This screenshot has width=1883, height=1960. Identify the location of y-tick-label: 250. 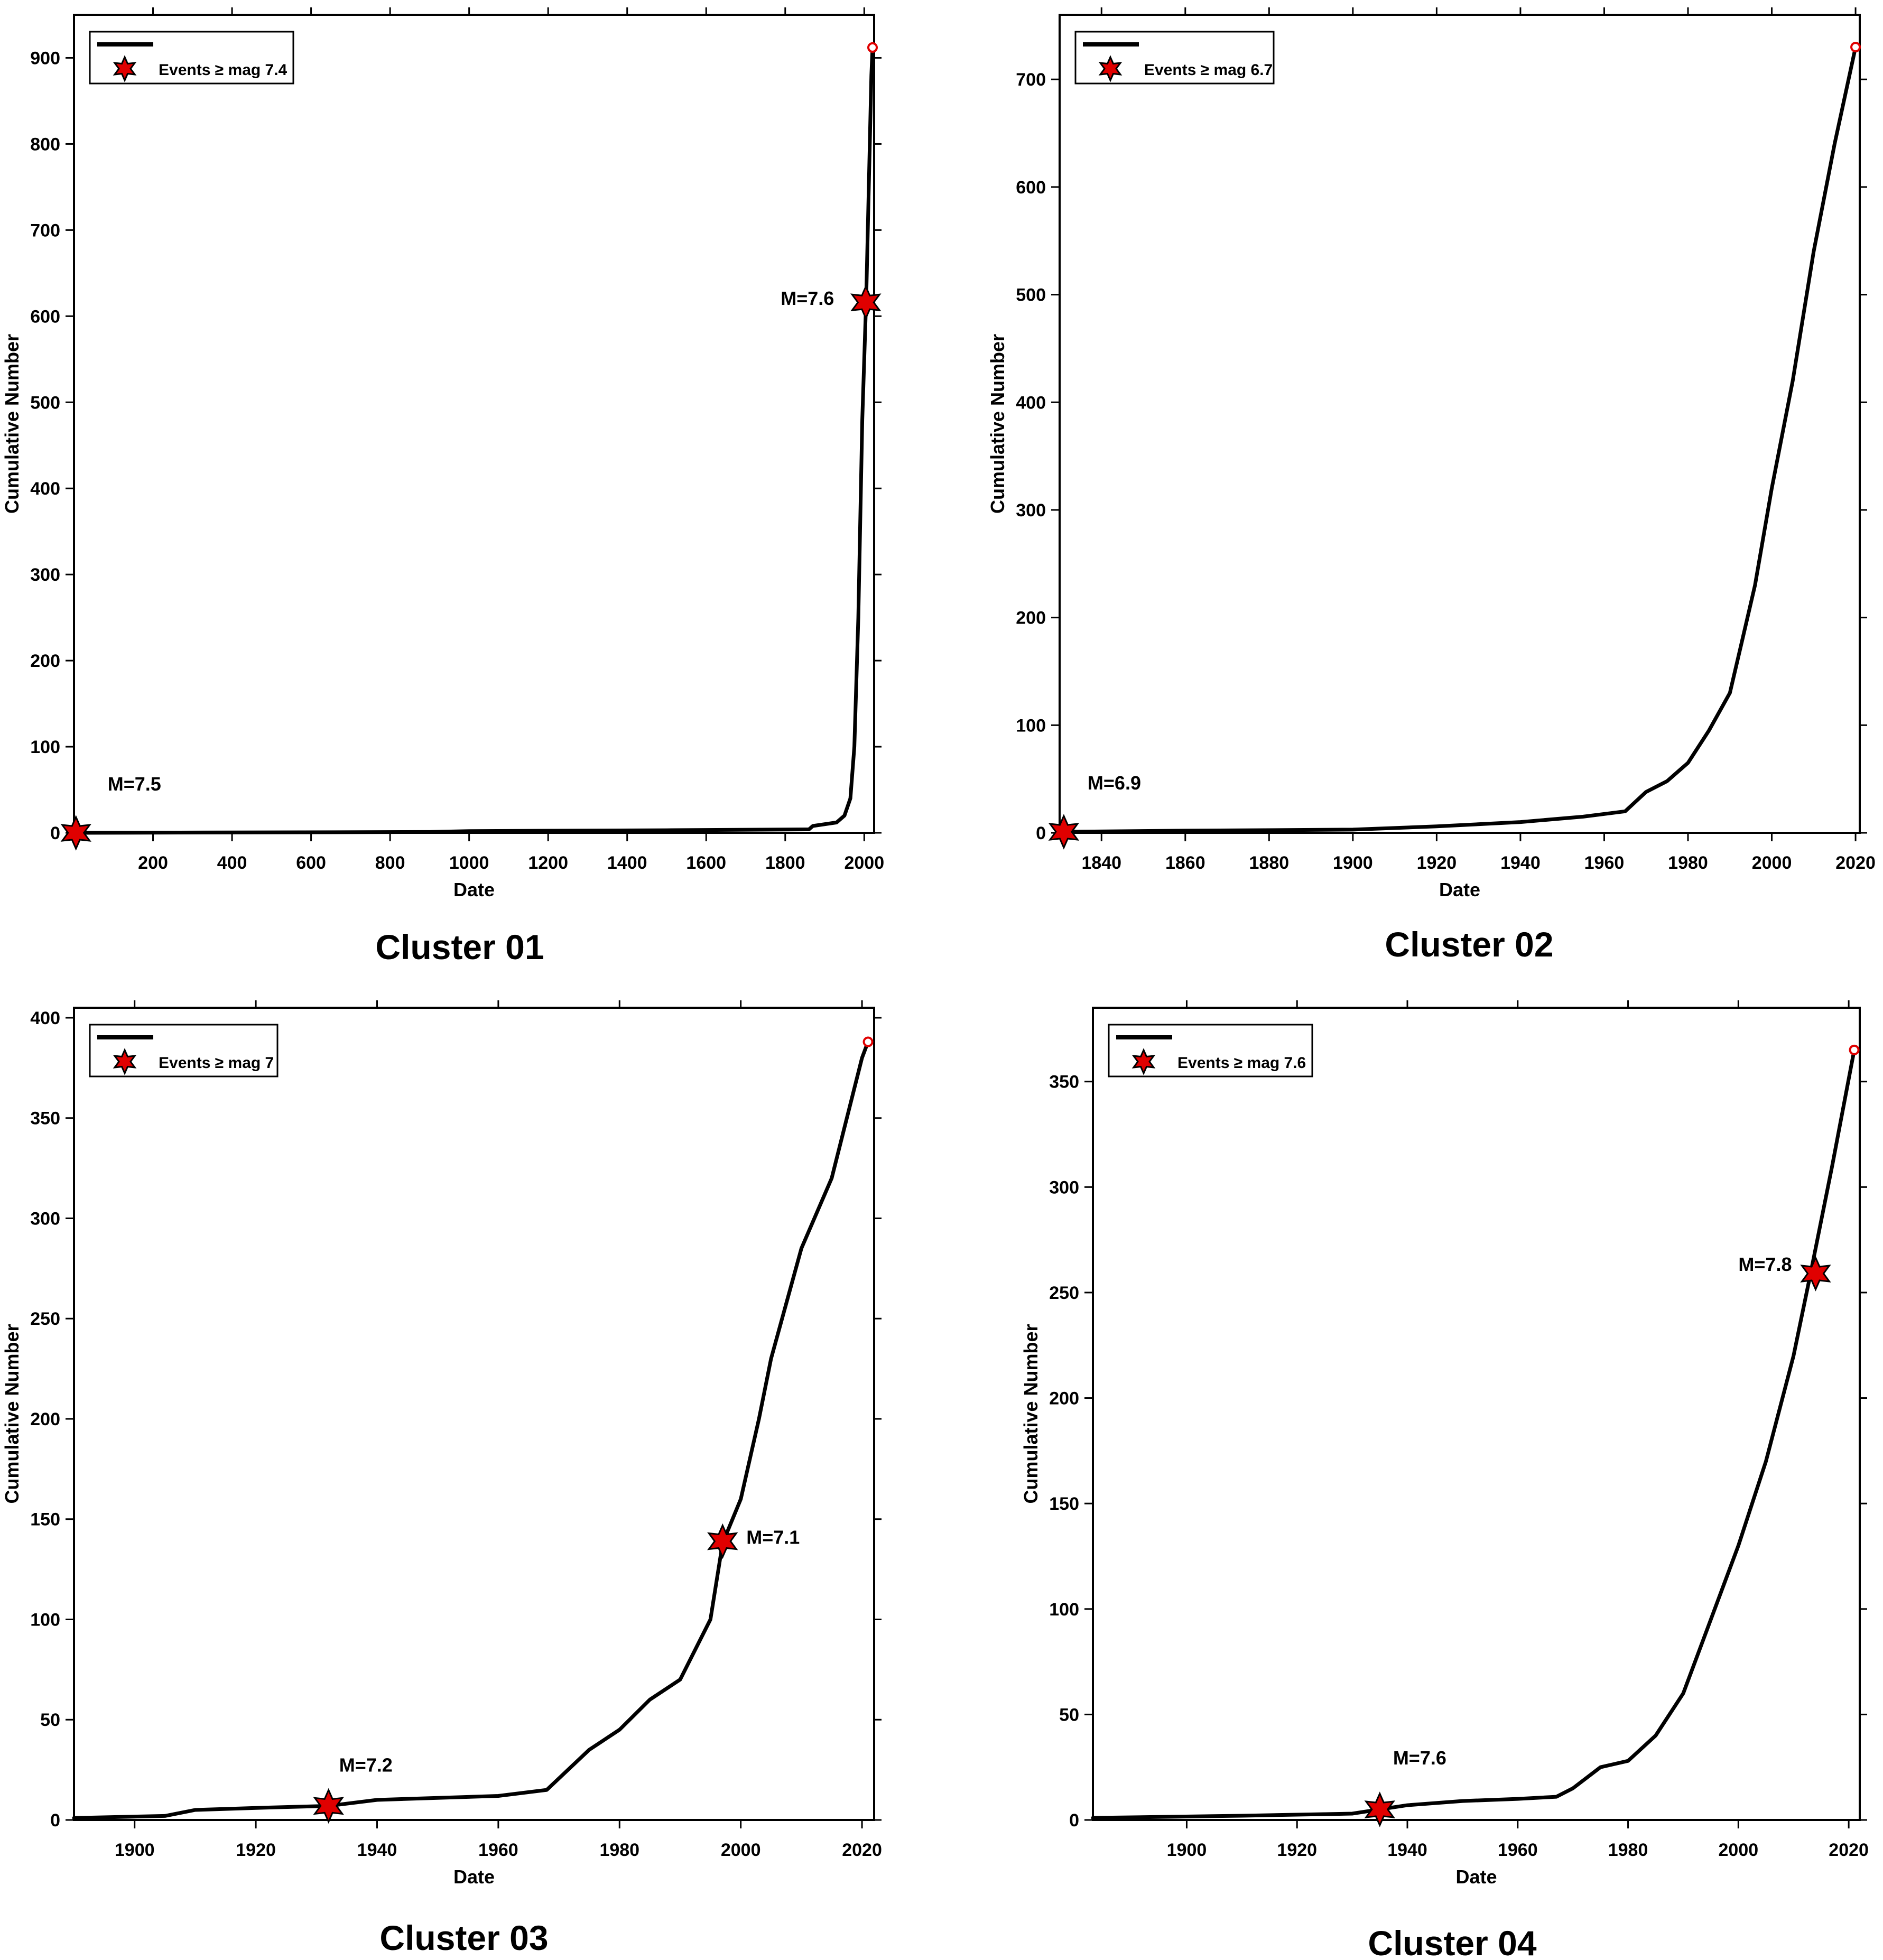
(1064, 1293).